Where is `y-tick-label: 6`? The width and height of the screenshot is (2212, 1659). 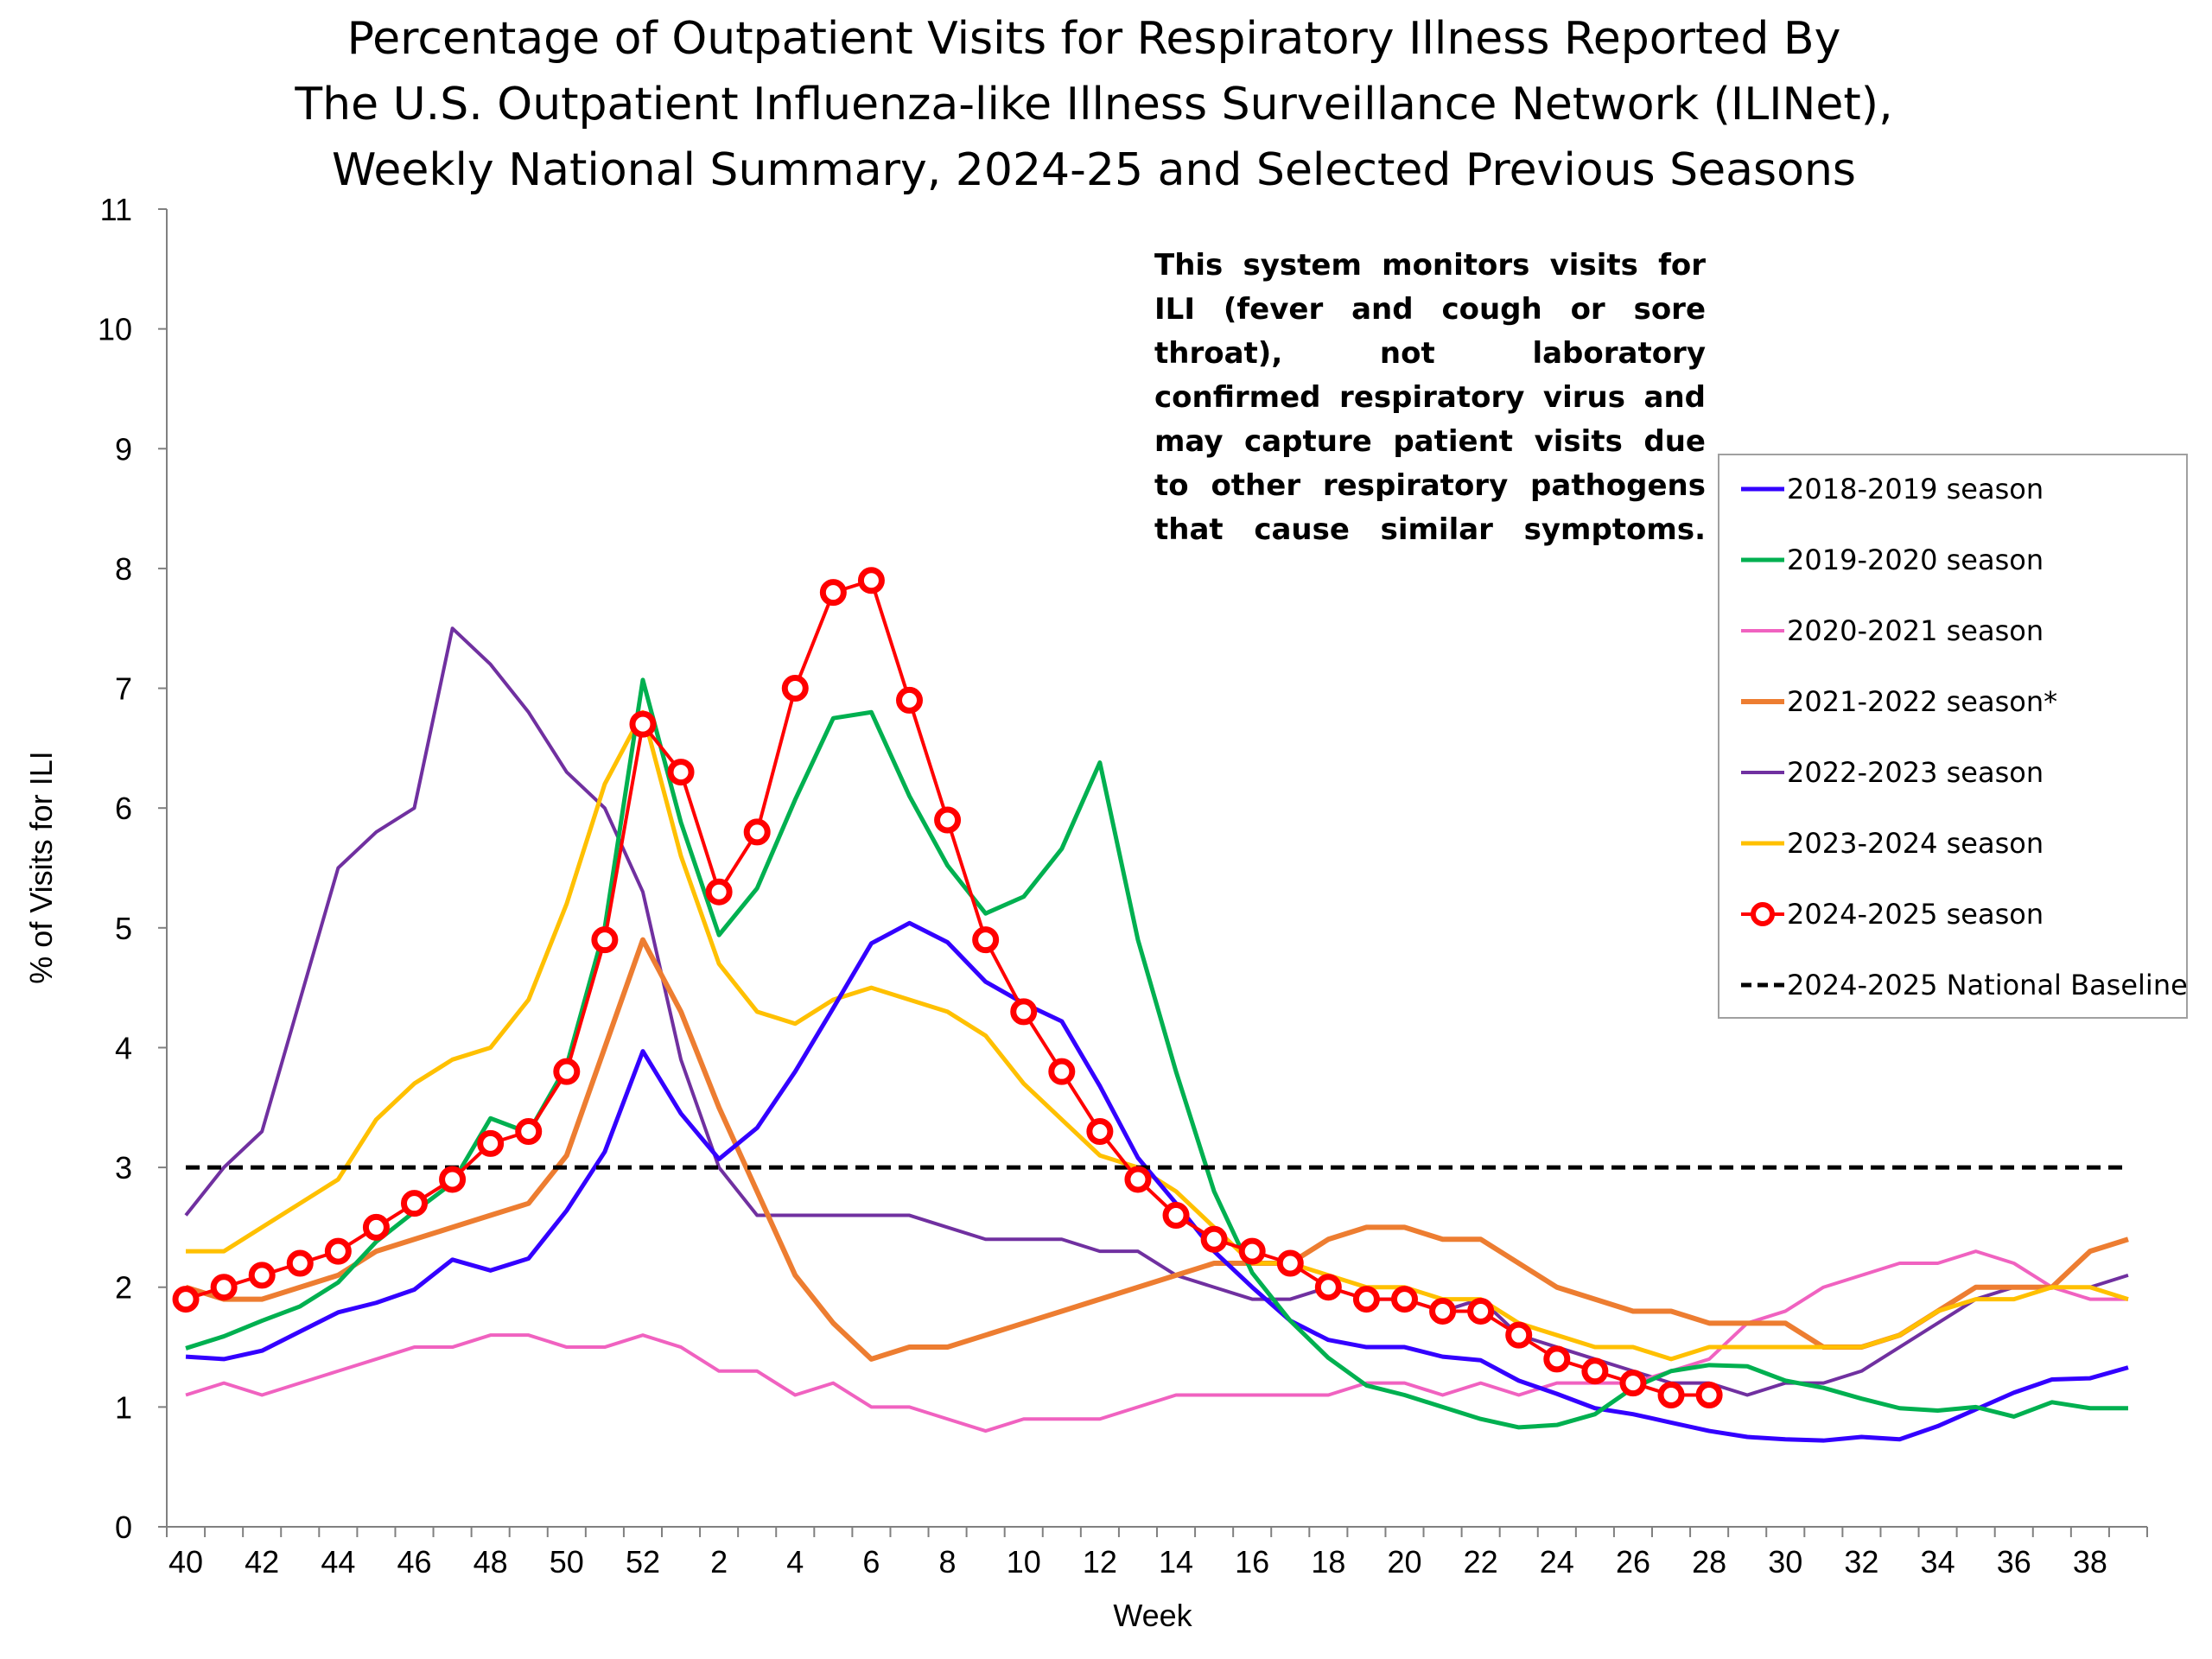
y-tick-label: 6 is located at coordinates (123, 808).